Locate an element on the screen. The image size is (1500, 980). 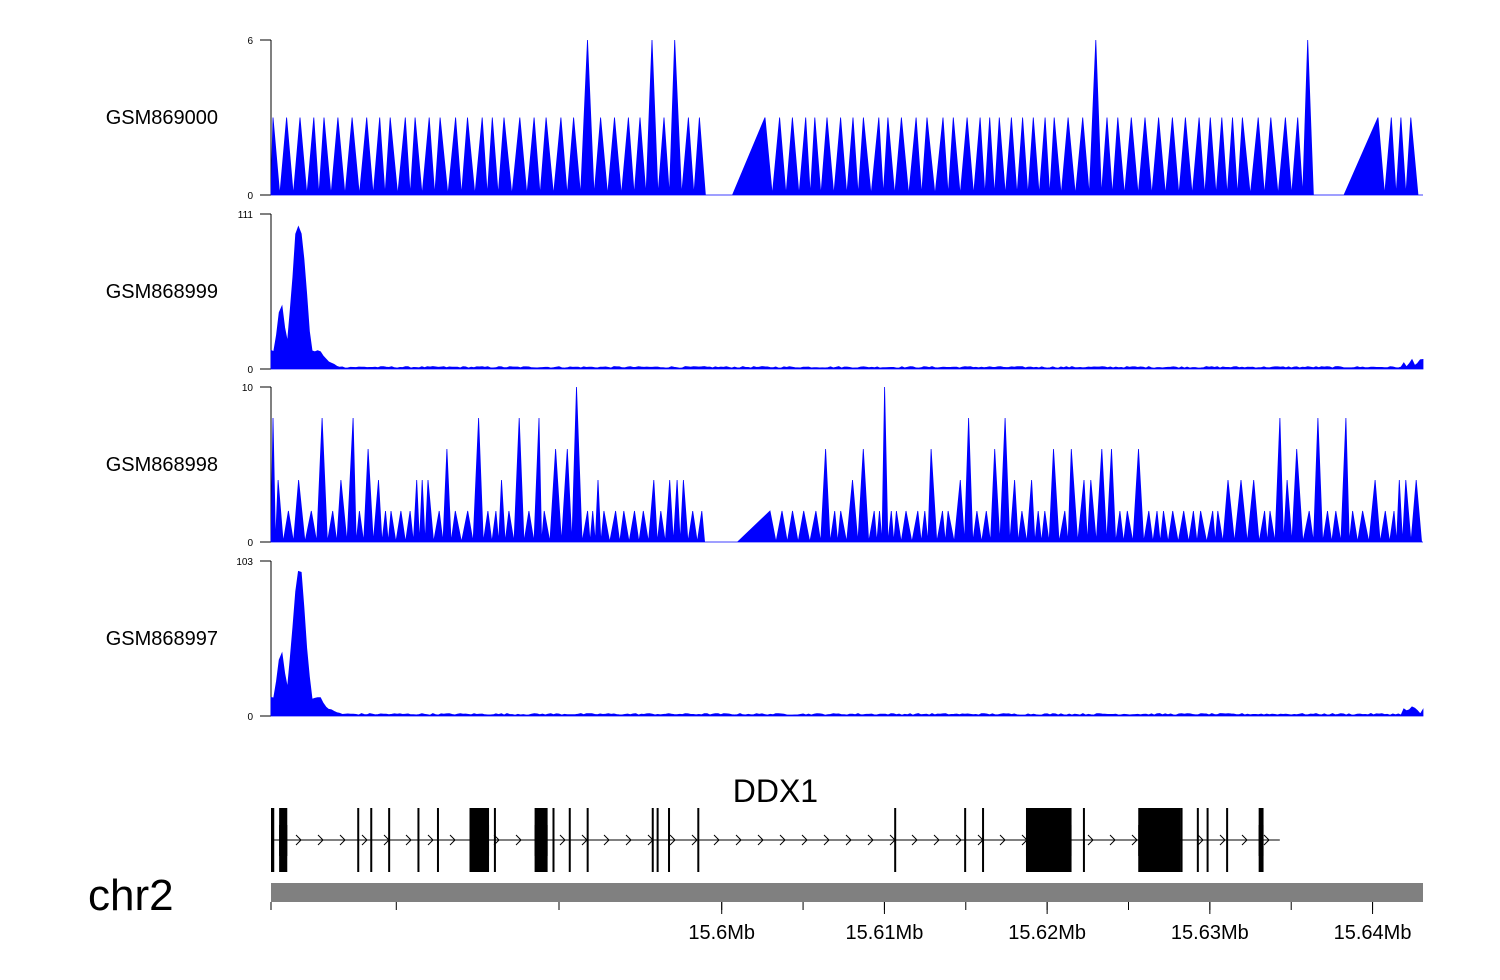
track-label: GSM868999 is located at coordinates (162, 292).